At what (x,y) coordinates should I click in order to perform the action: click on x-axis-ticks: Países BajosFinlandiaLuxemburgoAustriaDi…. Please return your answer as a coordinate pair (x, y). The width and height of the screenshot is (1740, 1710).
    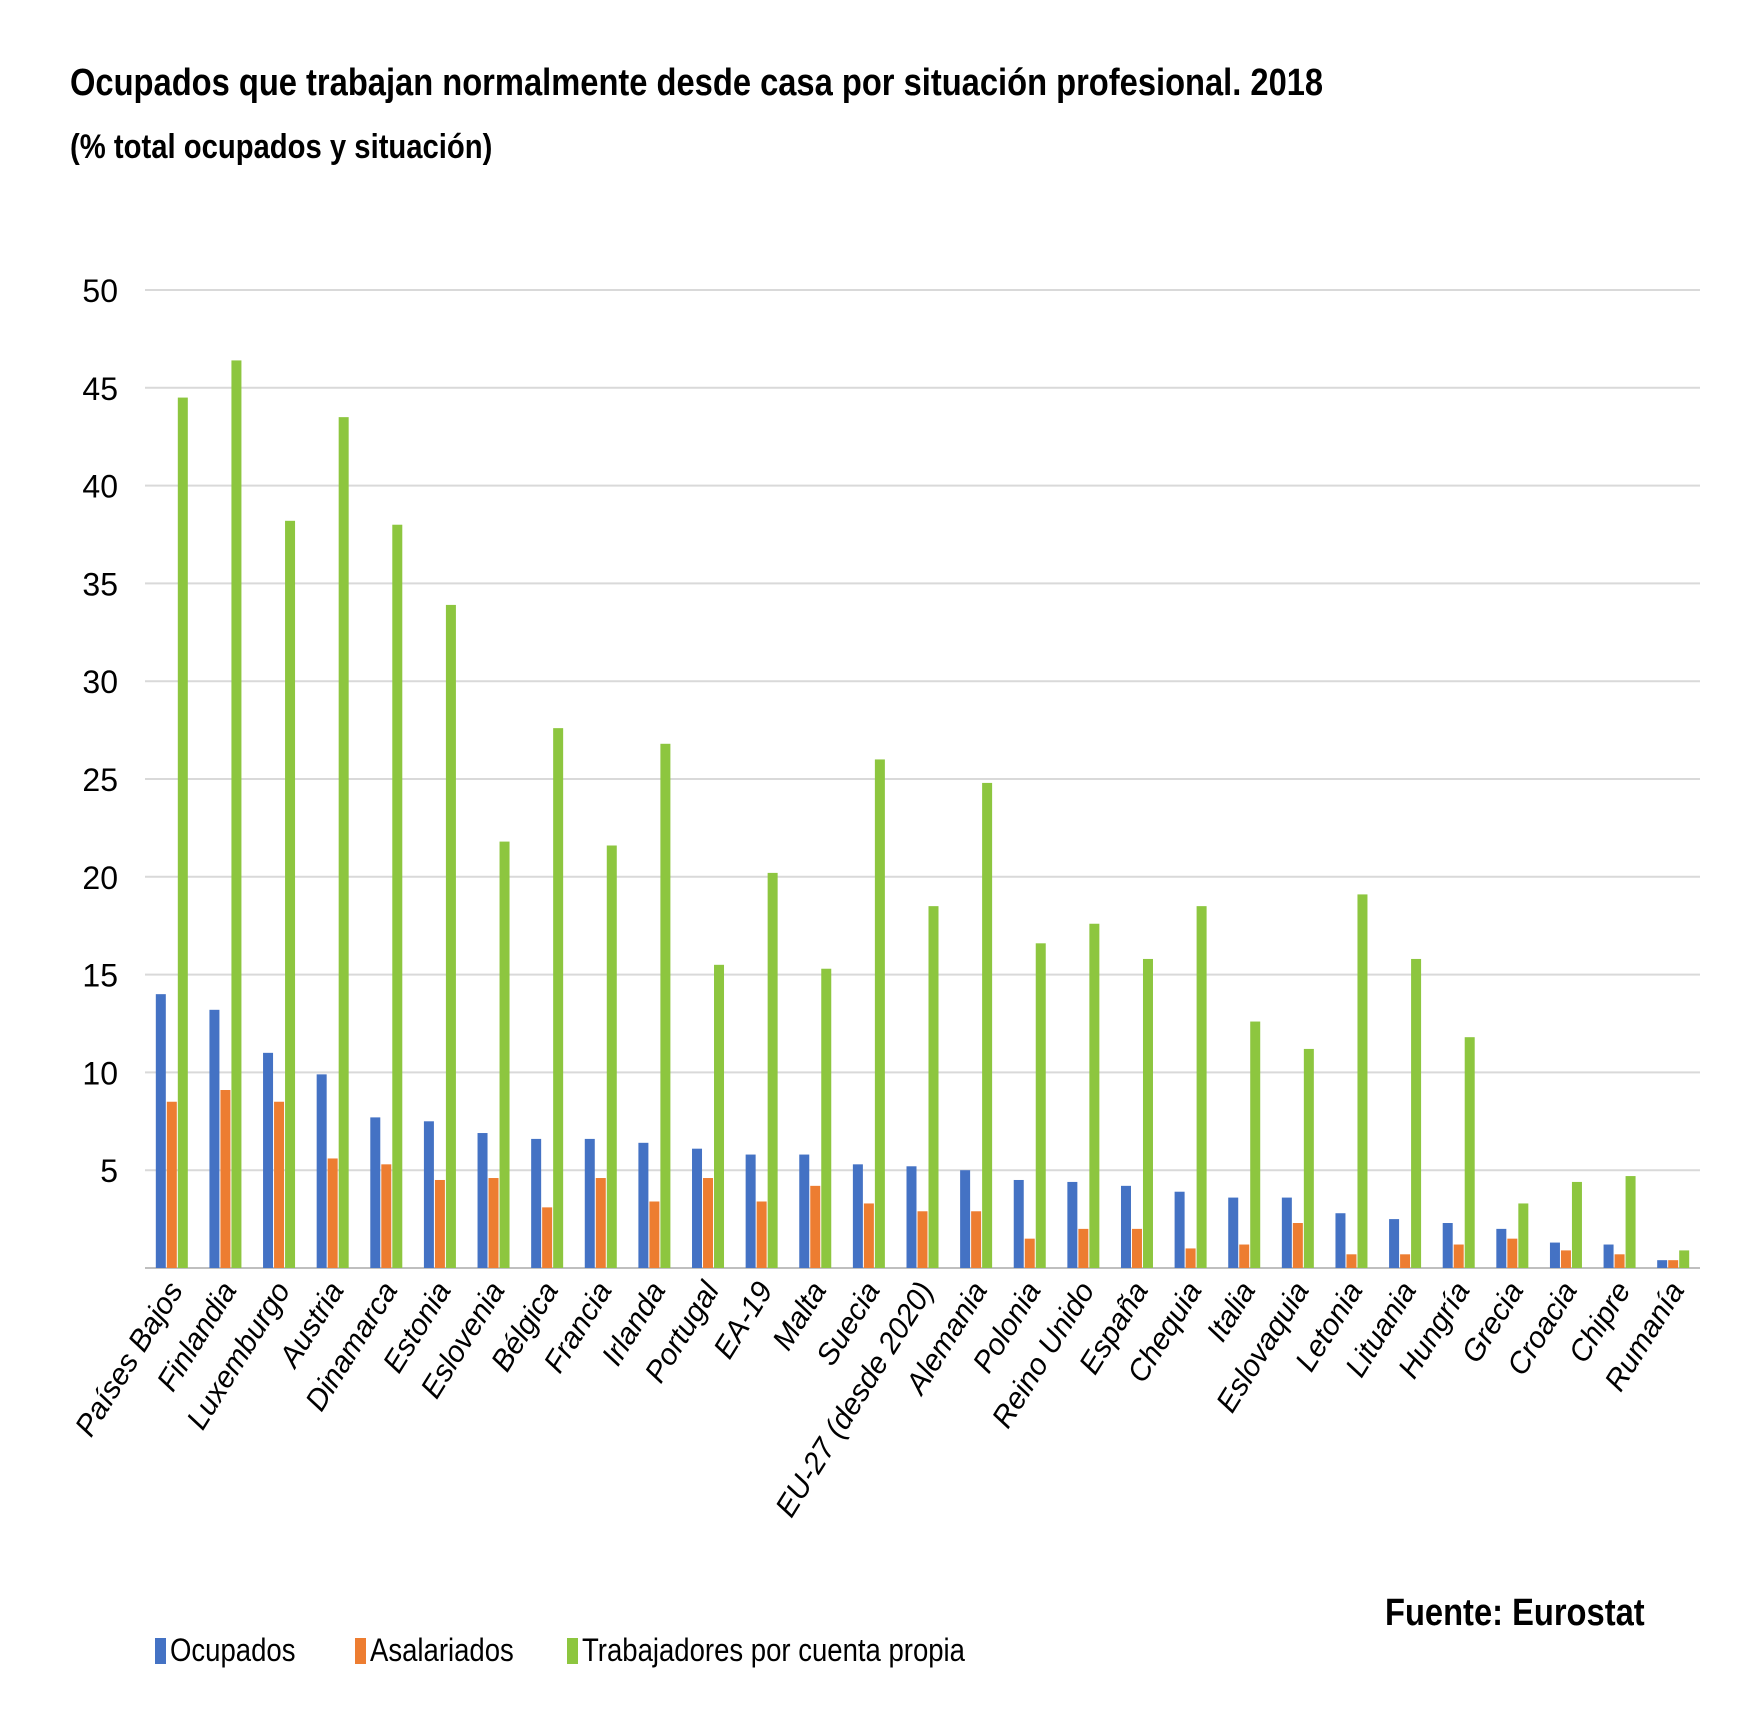
    Looking at the image, I should click on (880, 1399).